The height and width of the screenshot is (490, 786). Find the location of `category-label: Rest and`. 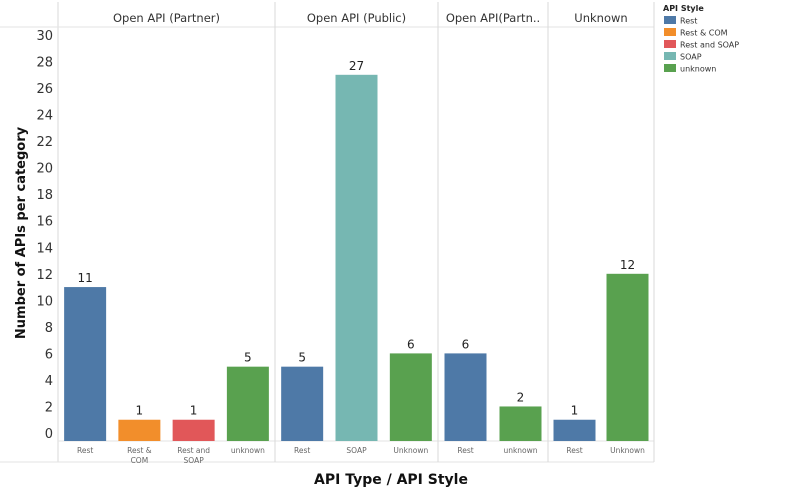

category-label: Rest and is located at coordinates (193, 450).